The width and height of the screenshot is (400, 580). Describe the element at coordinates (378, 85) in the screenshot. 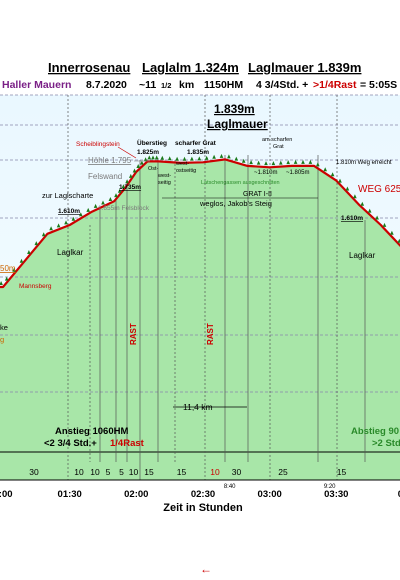

I see `duration-total: = 5:05S` at that location.